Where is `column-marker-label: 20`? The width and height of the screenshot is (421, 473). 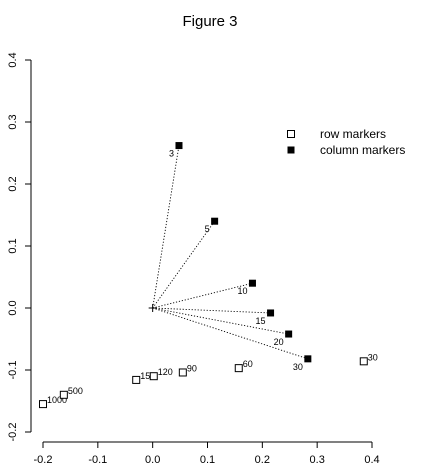 column-marker-label: 20 is located at coordinates (279, 342).